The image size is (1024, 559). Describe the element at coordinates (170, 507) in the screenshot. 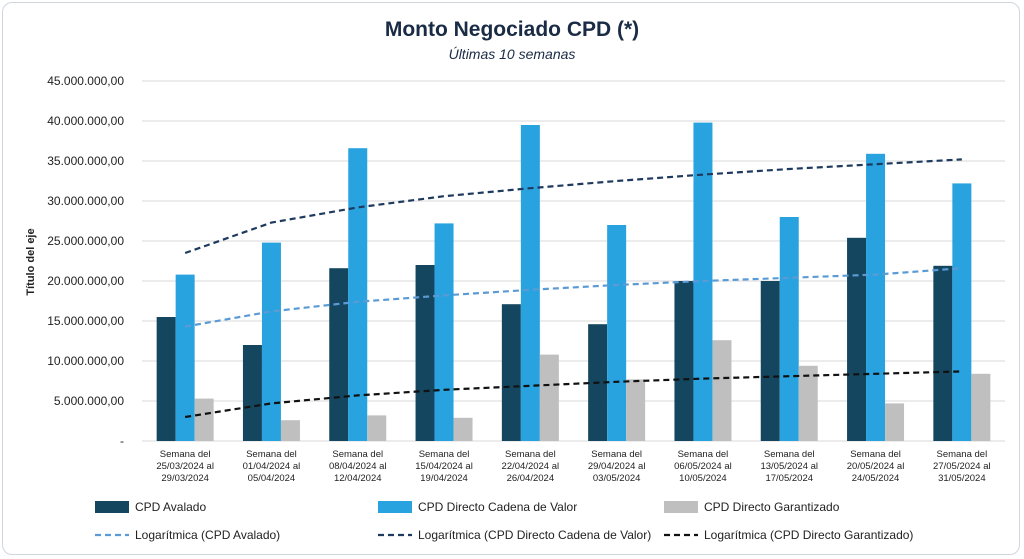

I see `legend-label: CPD Avalado` at that location.